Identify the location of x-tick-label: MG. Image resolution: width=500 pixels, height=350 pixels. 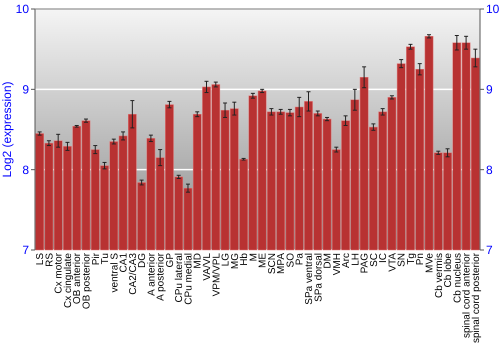
(235, 261).